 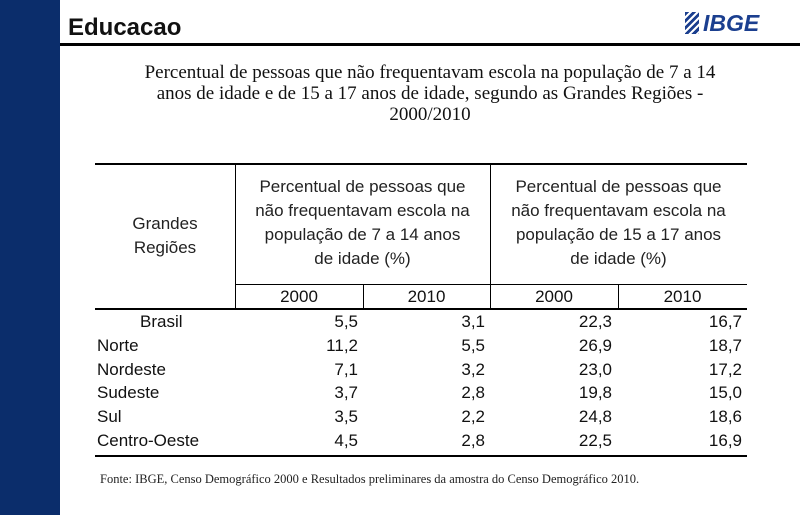 I want to click on table-cell: 11,2, so click(x=342, y=345).